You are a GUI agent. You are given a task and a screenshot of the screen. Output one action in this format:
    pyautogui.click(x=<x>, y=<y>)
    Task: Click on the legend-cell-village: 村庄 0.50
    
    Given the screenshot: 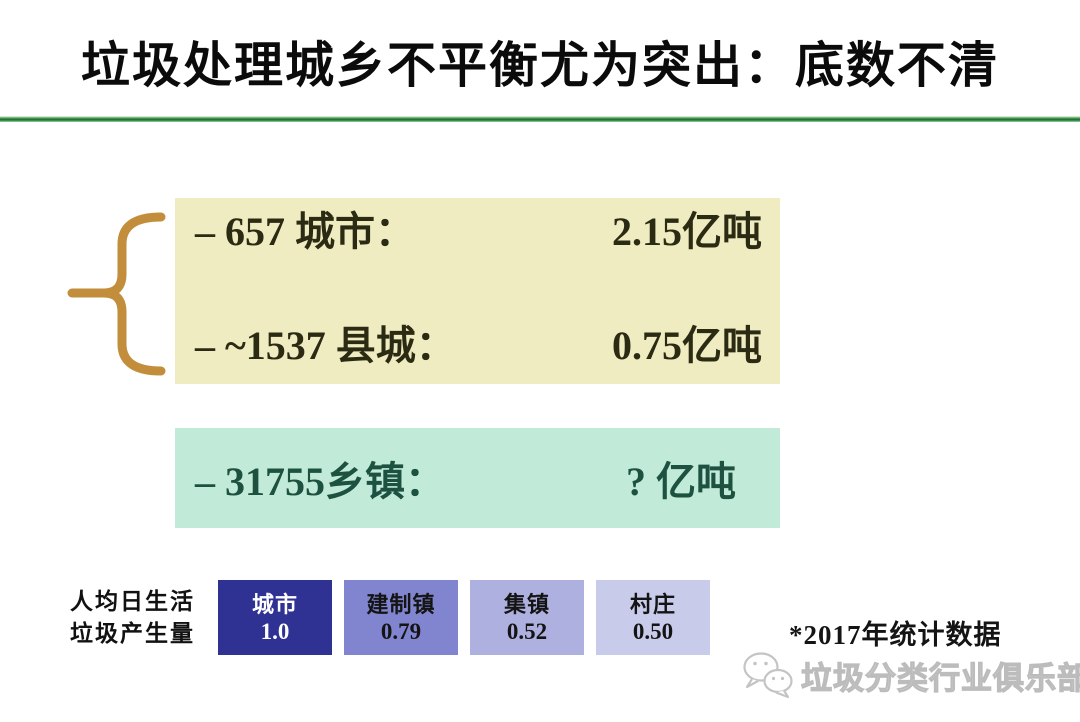 What is the action you would take?
    pyautogui.click(x=653, y=617)
    